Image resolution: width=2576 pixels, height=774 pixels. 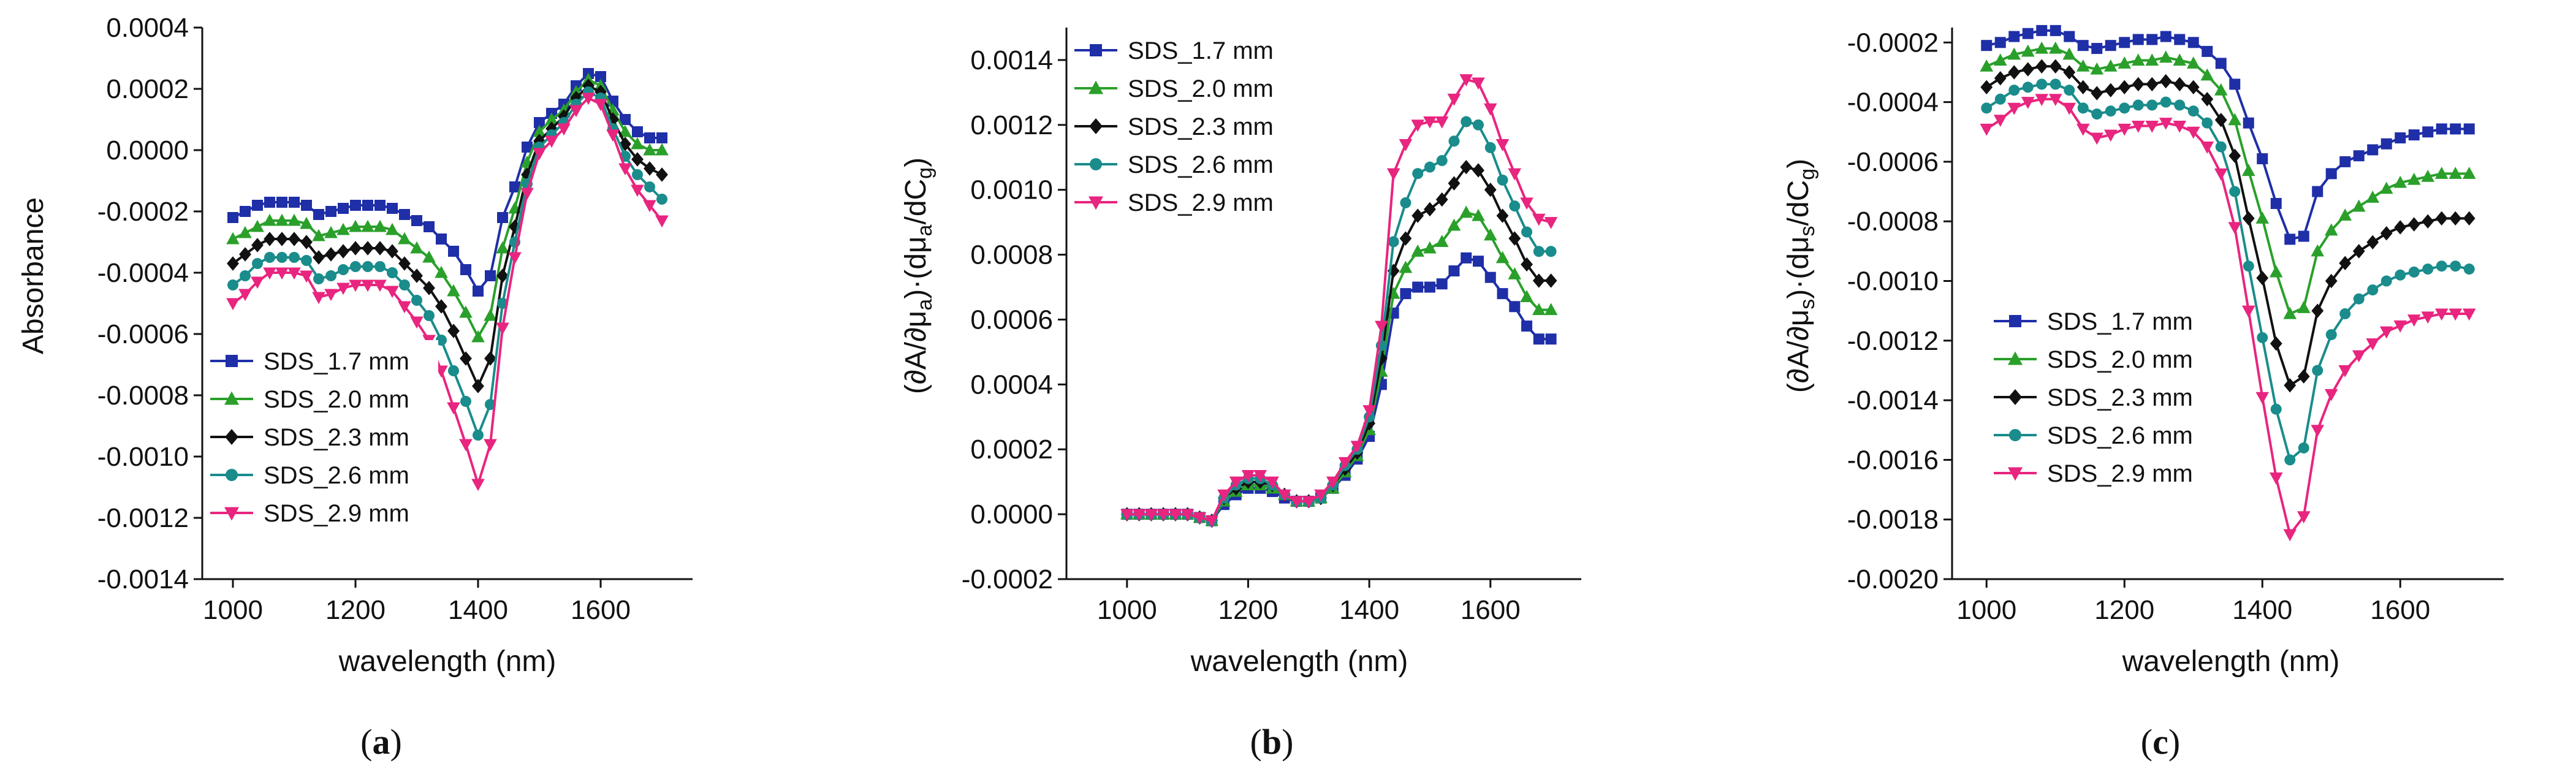 What do you see at coordinates (1201, 126) in the screenshot?
I see `legend-label: SDS_2.3 mm` at bounding box center [1201, 126].